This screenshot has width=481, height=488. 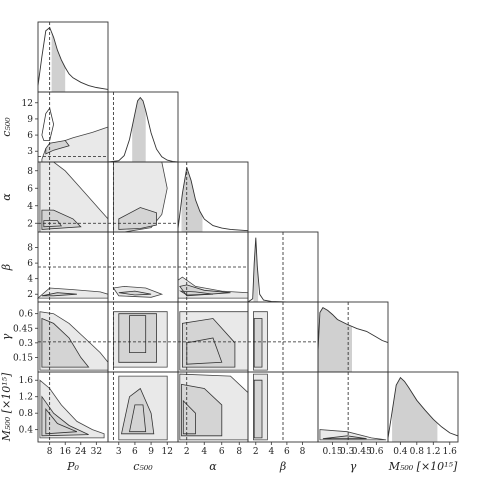 I want to click on ytick-label-c500-2: 9, so click(x=30, y=120).